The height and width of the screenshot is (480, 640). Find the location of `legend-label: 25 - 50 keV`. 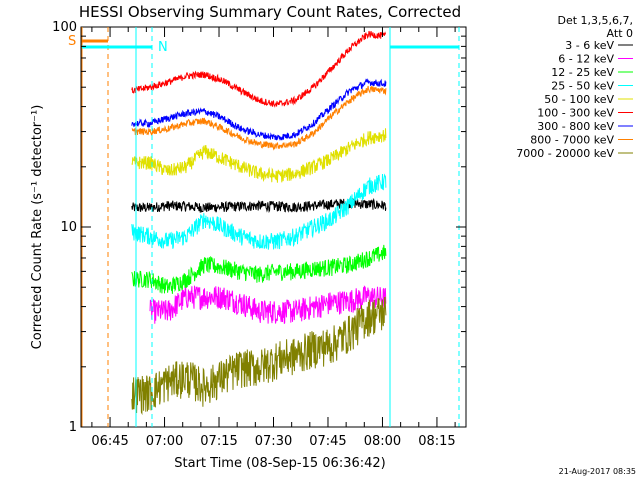

legend-label: 25 - 50 keV is located at coordinates (582, 86).